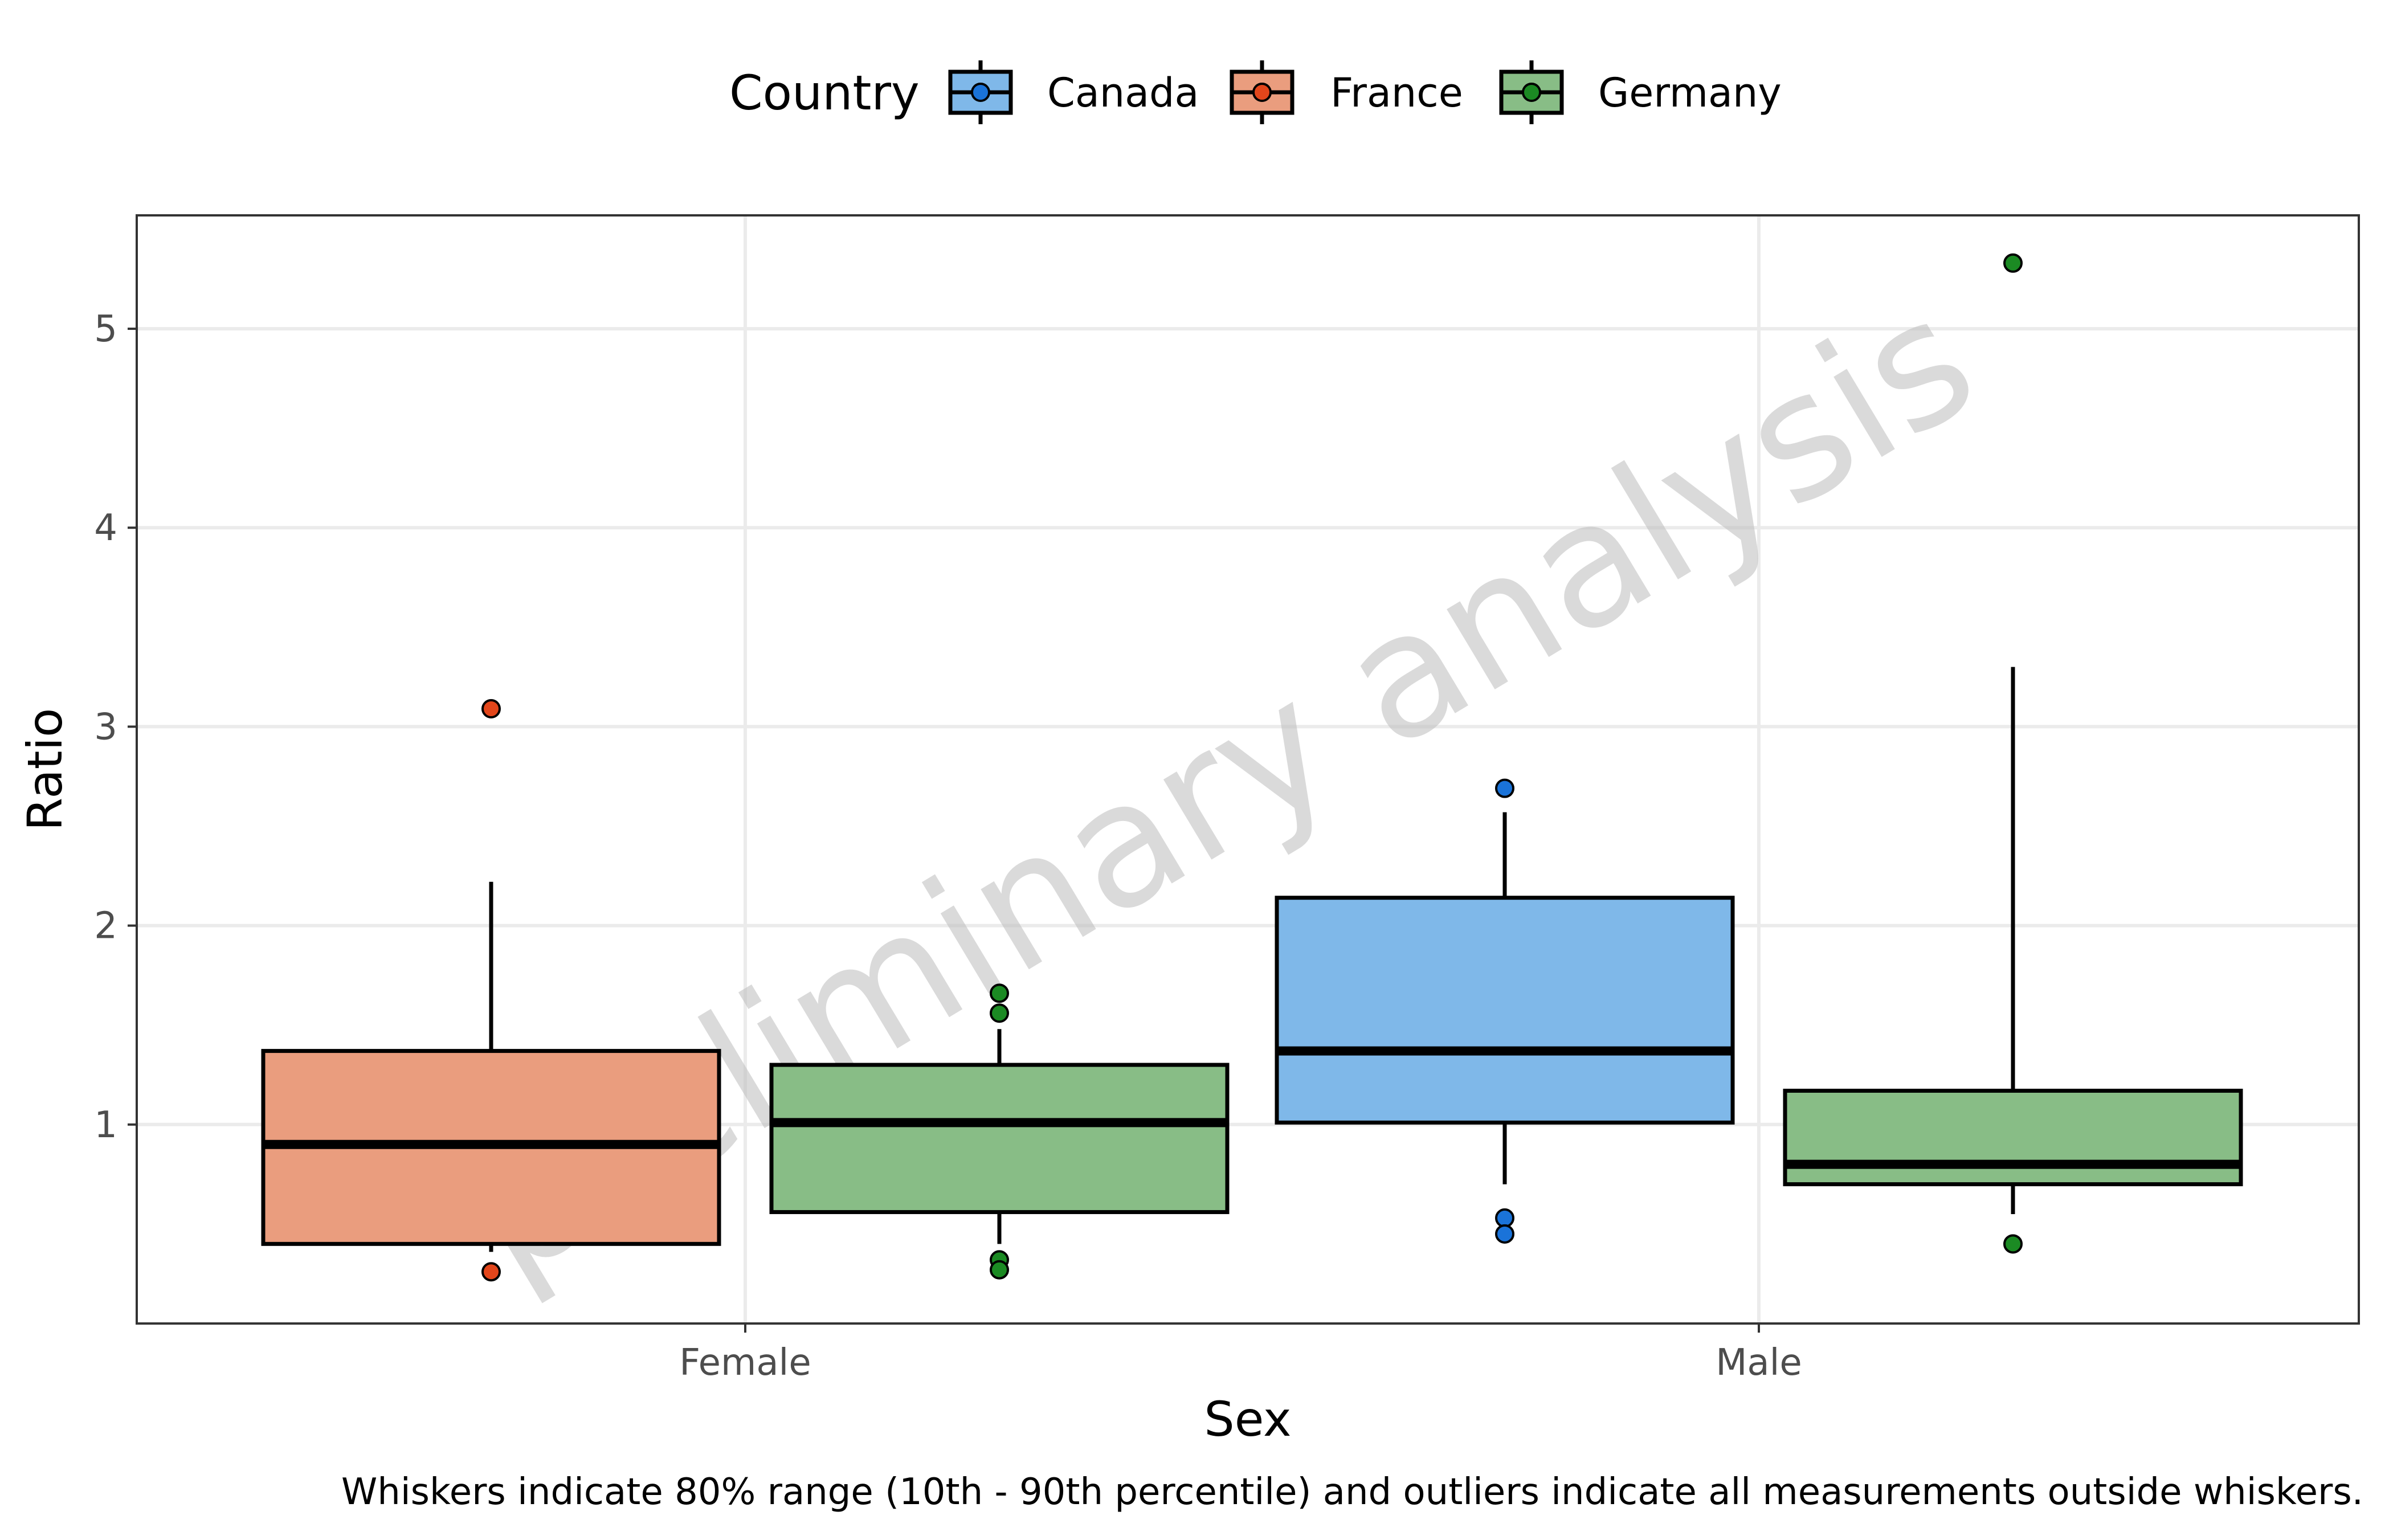 The width and height of the screenshot is (2393, 1540). I want to click on legend-item-canada: Canada, so click(1073, 92).